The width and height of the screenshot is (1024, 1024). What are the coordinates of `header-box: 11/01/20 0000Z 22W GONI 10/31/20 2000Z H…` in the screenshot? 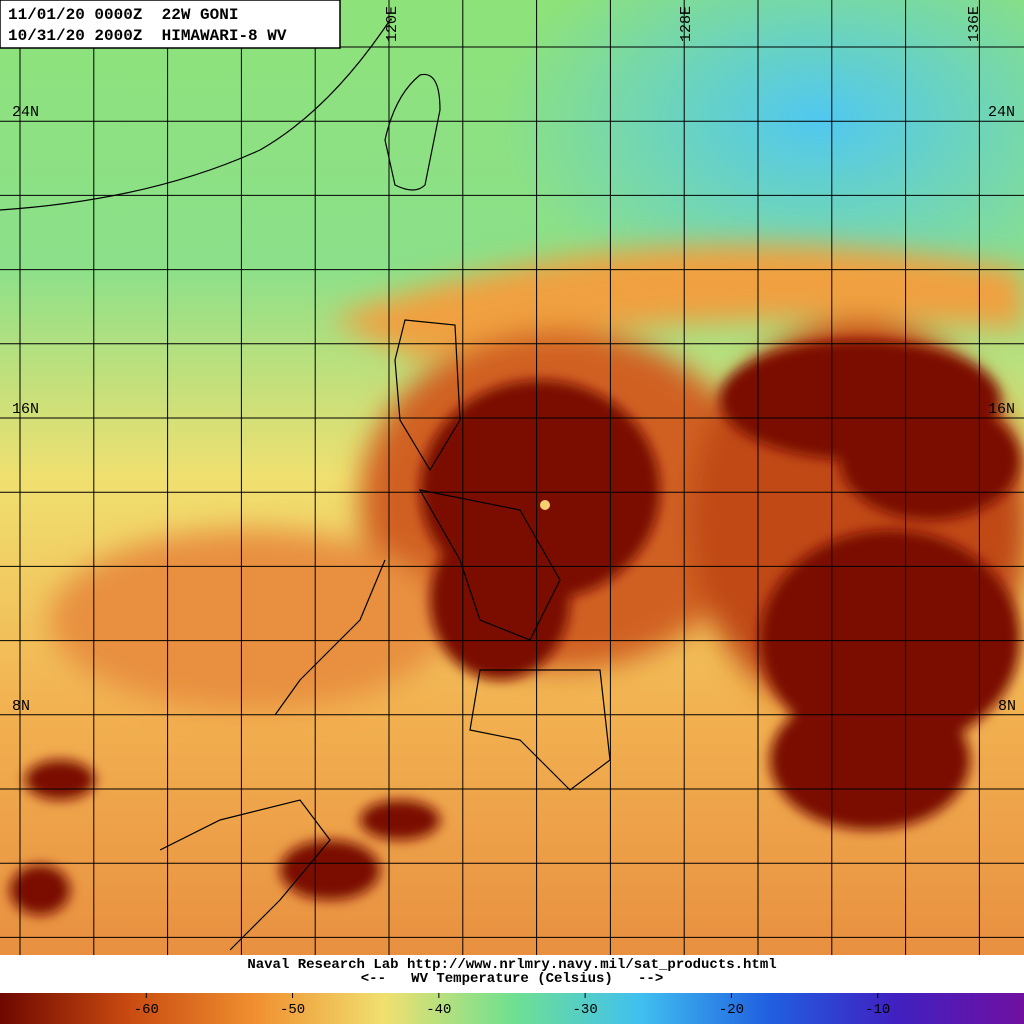 It's located at (170, 24).